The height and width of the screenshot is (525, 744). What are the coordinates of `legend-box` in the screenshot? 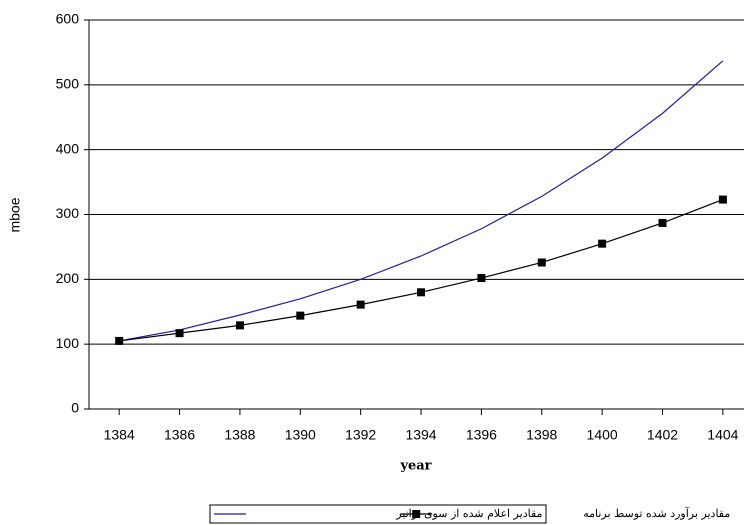 It's located at (378, 514).